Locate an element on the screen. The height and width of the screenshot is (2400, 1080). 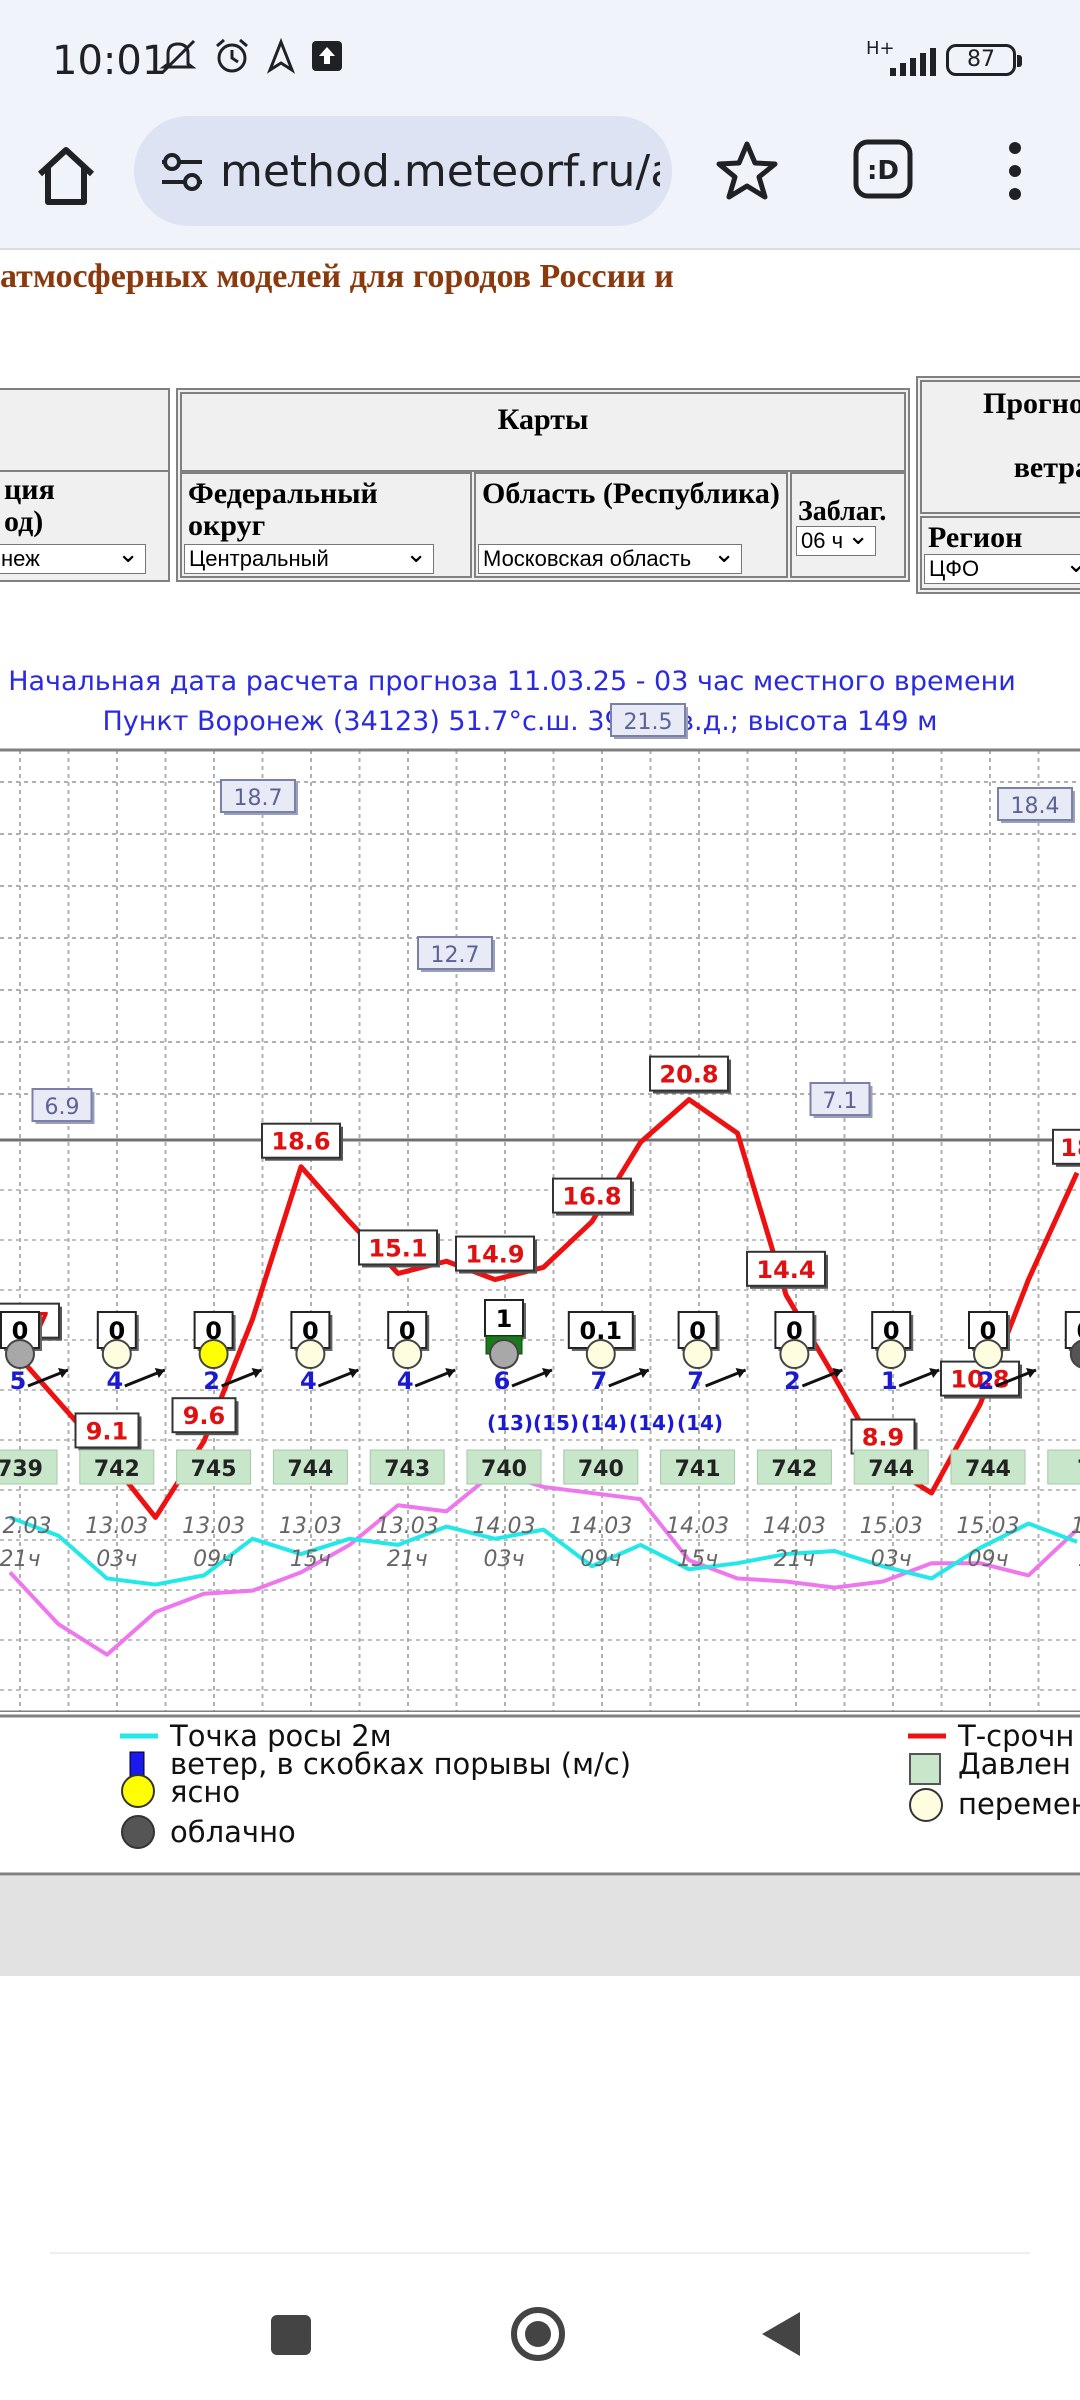
x-tick-date: 12.03 is located at coordinates (25, 1526).